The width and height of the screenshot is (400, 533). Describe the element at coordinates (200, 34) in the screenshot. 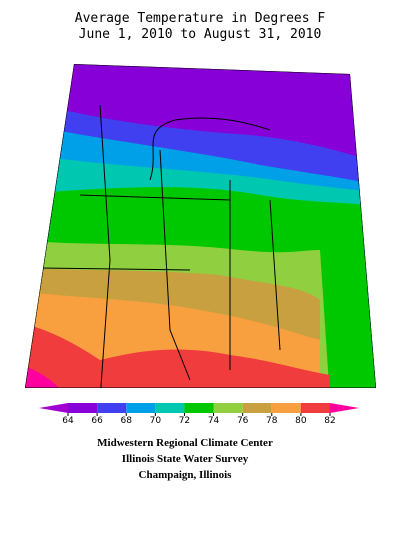

I see `subtitle: June 1, 2010 to August 31, 2010` at that location.